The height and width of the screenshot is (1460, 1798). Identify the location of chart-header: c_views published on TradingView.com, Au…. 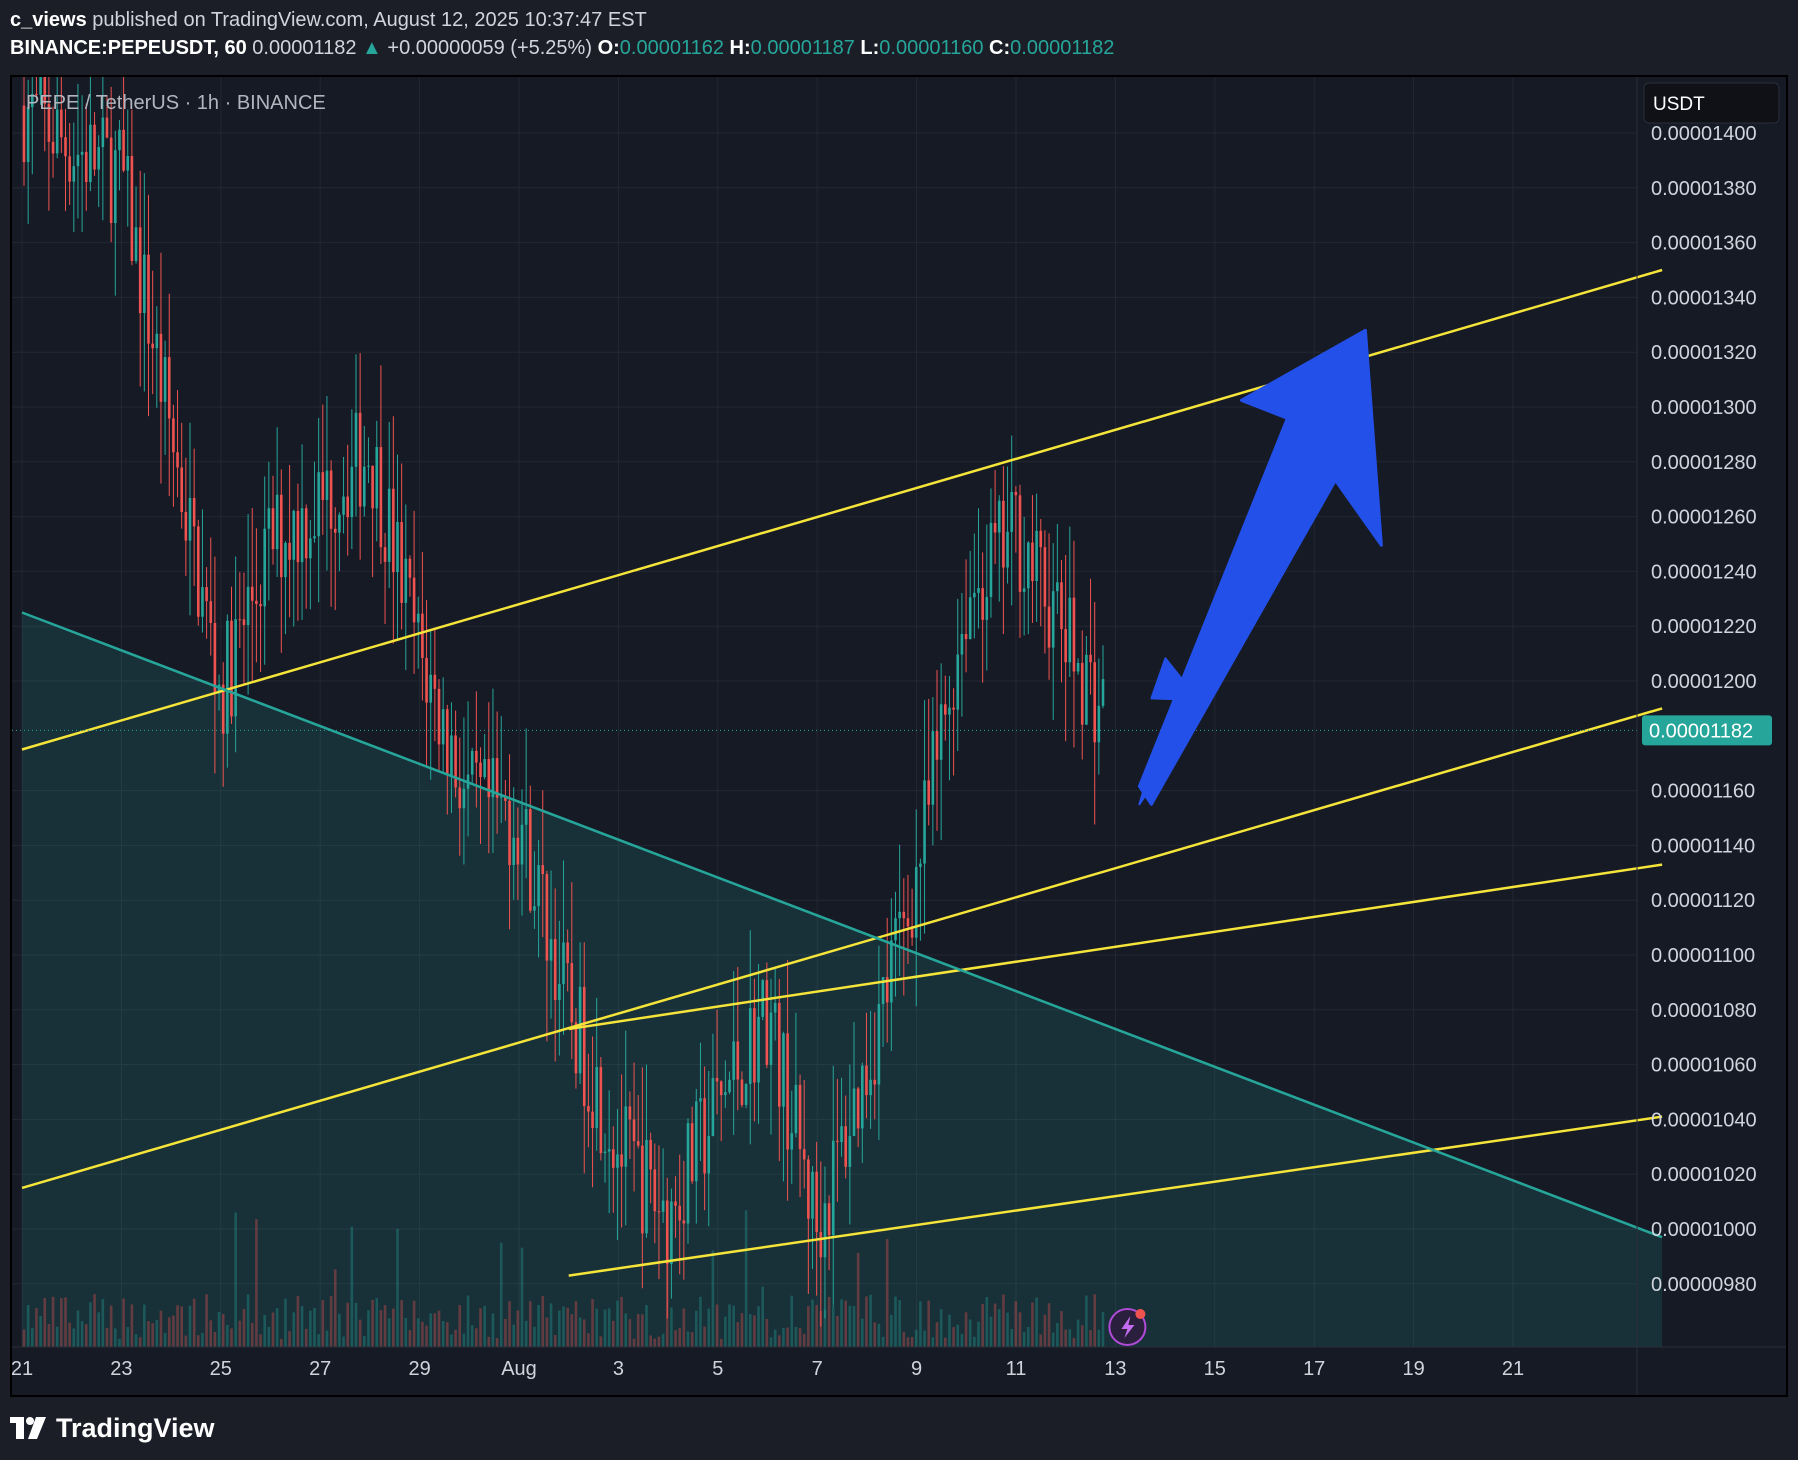
(562, 34).